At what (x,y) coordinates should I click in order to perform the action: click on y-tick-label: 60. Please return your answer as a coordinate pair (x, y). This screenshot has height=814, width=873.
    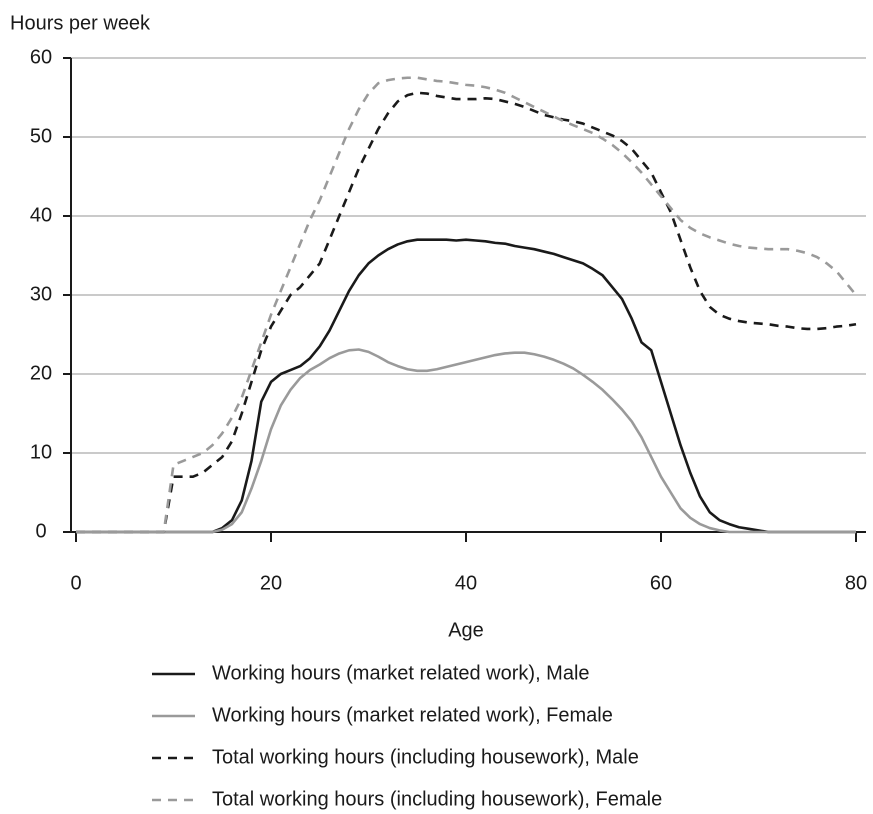
    Looking at the image, I should click on (41, 57).